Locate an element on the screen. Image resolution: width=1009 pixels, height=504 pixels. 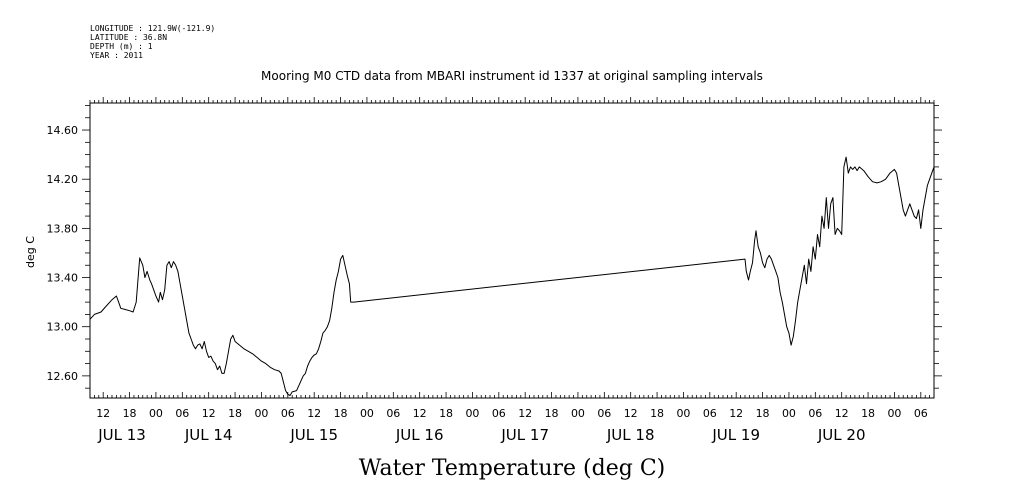
y-tick-label: 12.60 is located at coordinates (63, 376).